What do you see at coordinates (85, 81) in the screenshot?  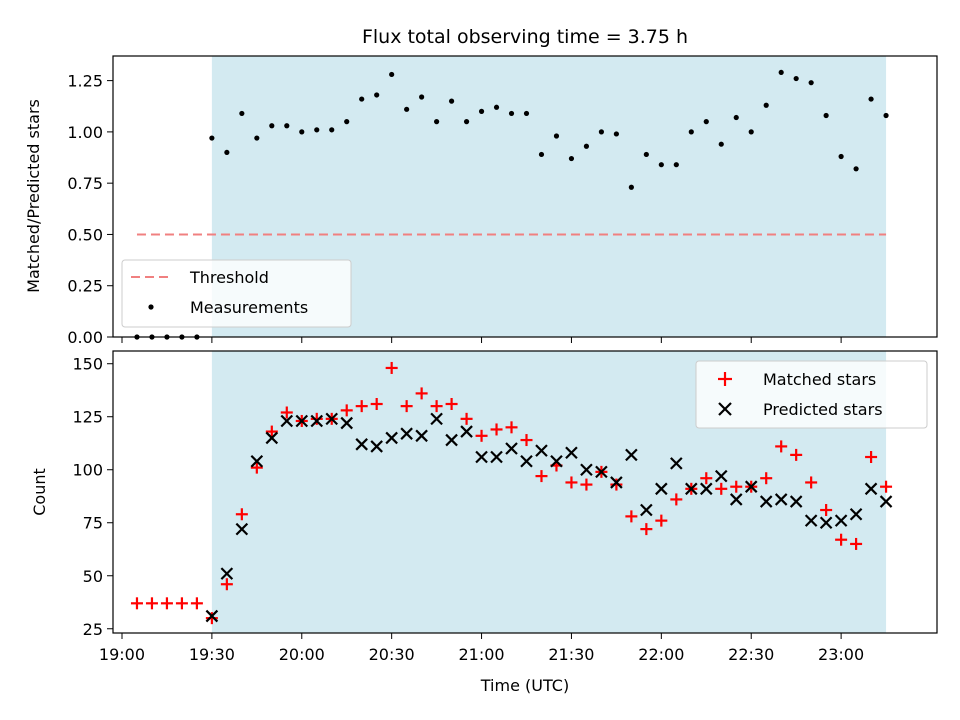 I see `top-y-tick-label: 1.25` at bounding box center [85, 81].